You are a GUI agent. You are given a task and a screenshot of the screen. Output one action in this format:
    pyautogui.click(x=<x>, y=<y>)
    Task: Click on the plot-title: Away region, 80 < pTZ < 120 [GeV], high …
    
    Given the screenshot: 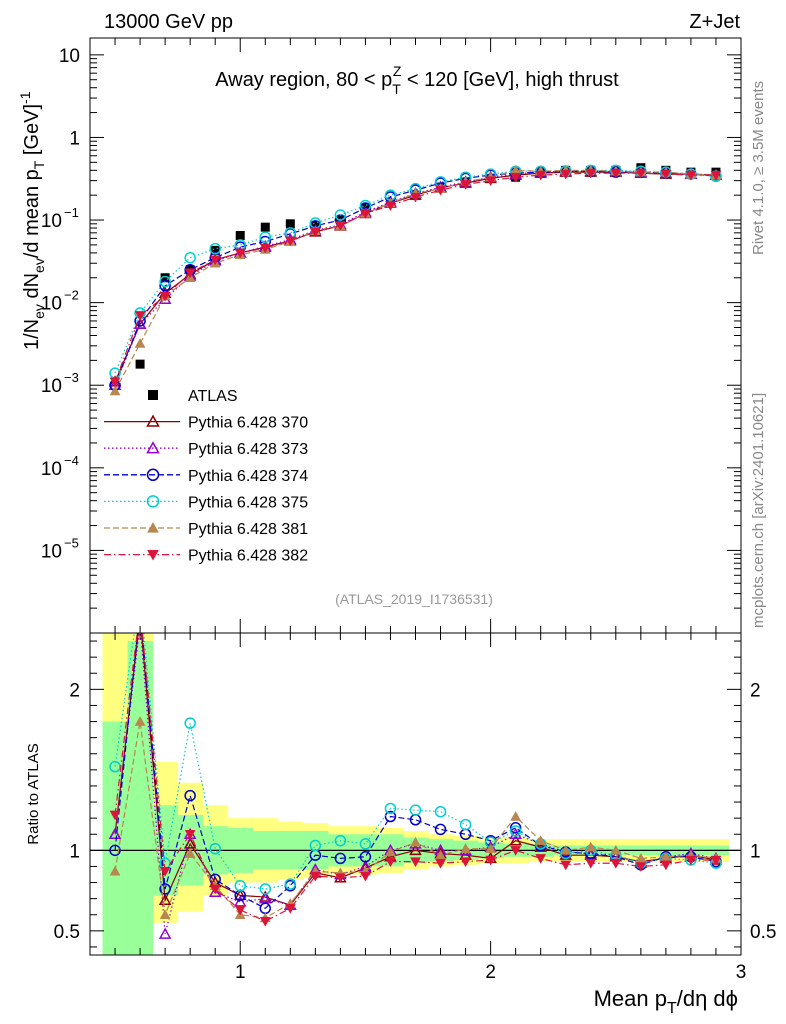 What is the action you would take?
    pyautogui.click(x=417, y=80)
    